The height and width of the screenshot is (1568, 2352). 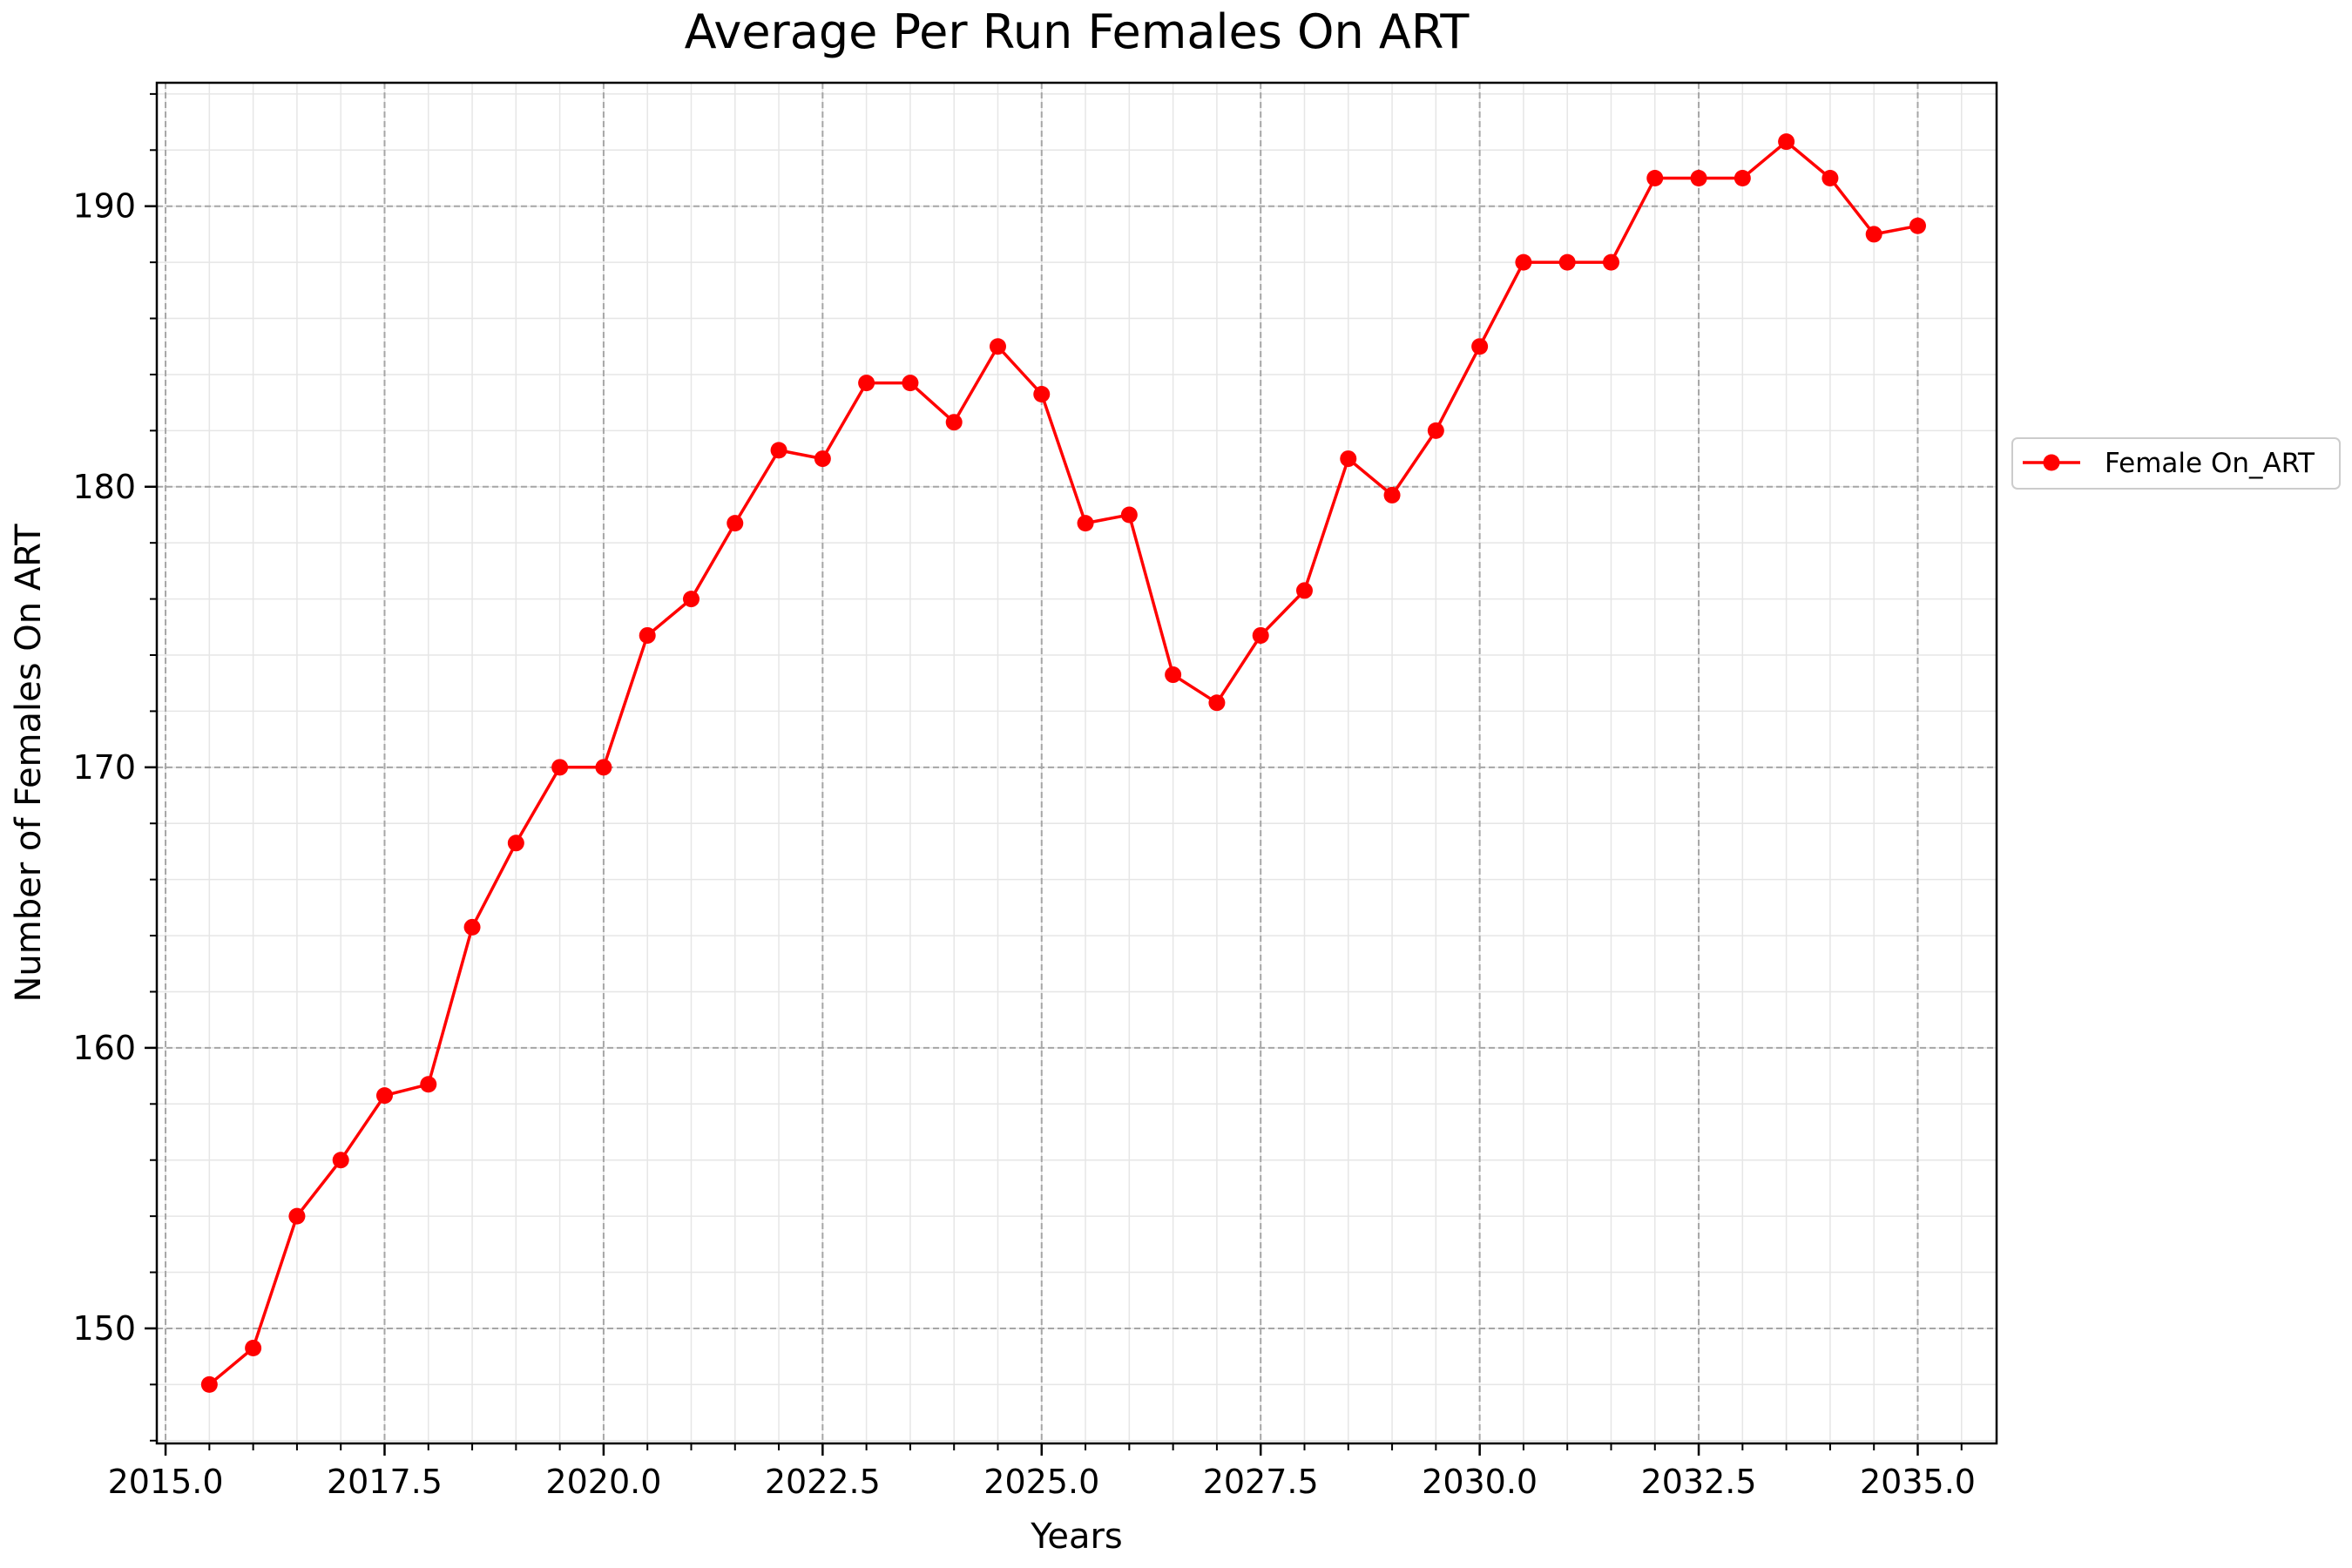 I want to click on x-tick-label: 2017.5, so click(x=385, y=1482).